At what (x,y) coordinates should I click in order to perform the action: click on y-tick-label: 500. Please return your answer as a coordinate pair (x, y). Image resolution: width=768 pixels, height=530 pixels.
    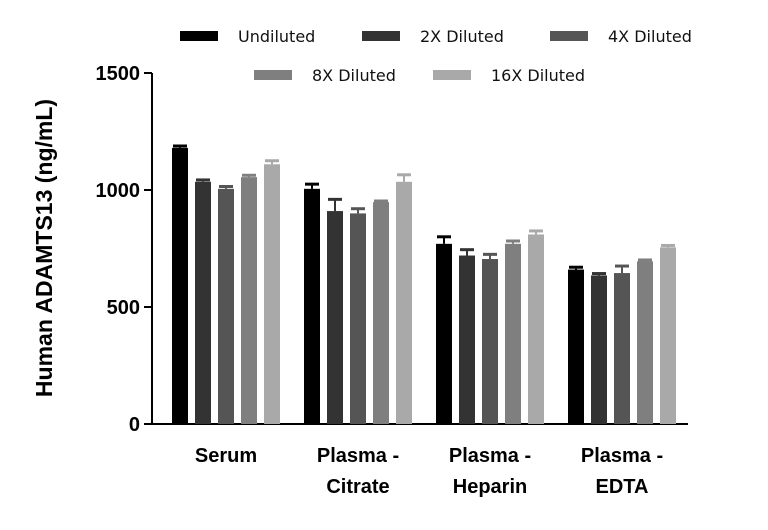
    Looking at the image, I should click on (123, 308).